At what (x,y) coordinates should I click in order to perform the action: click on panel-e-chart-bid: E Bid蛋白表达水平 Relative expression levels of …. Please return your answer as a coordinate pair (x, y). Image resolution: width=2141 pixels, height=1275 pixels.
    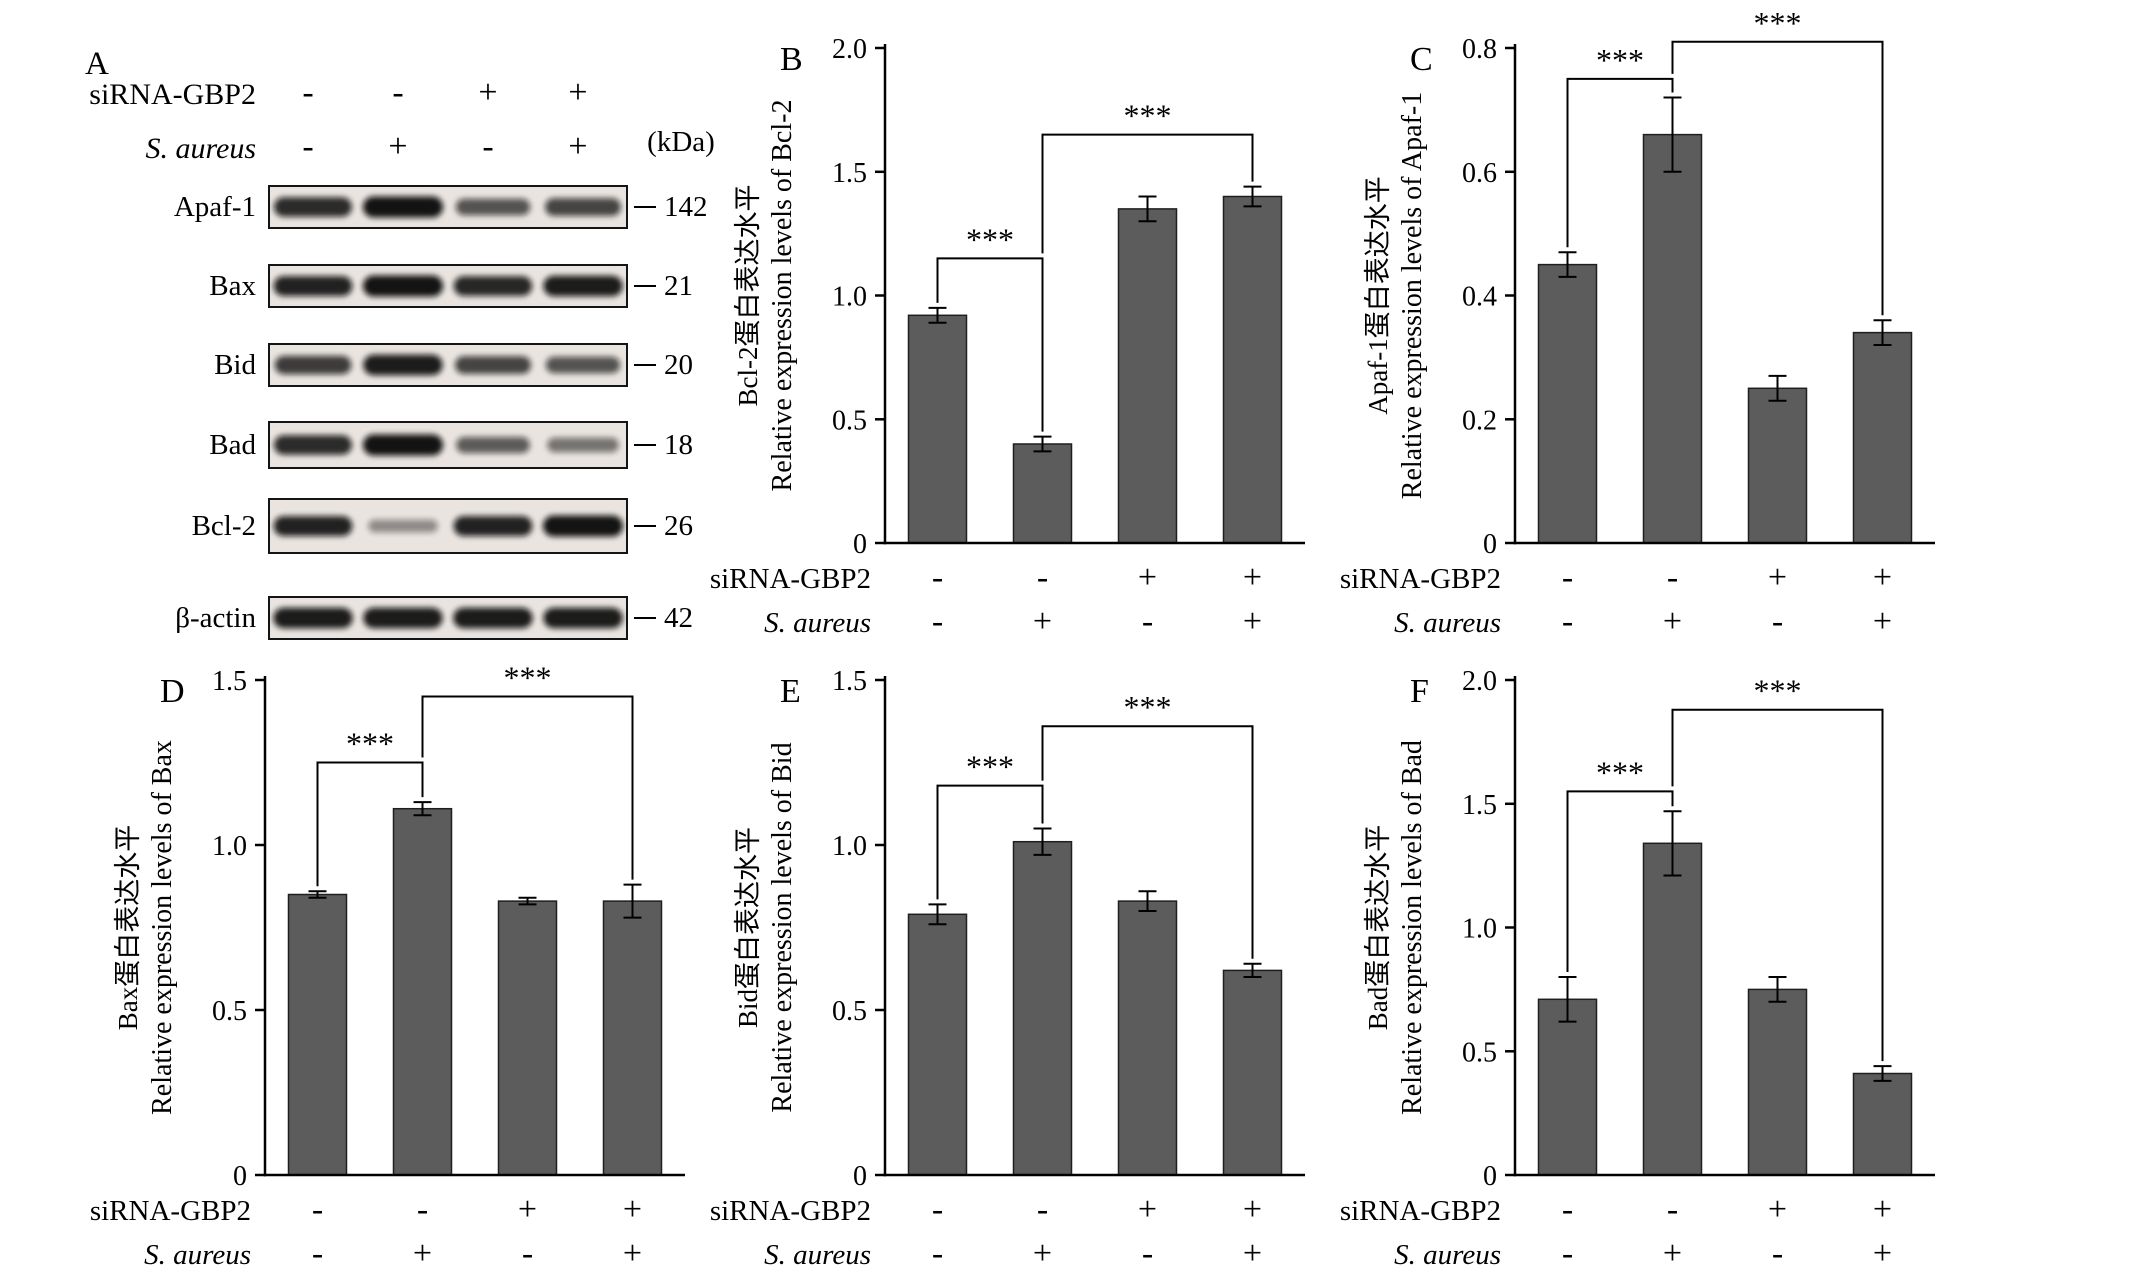
    Looking at the image, I should click on (1017, 962).